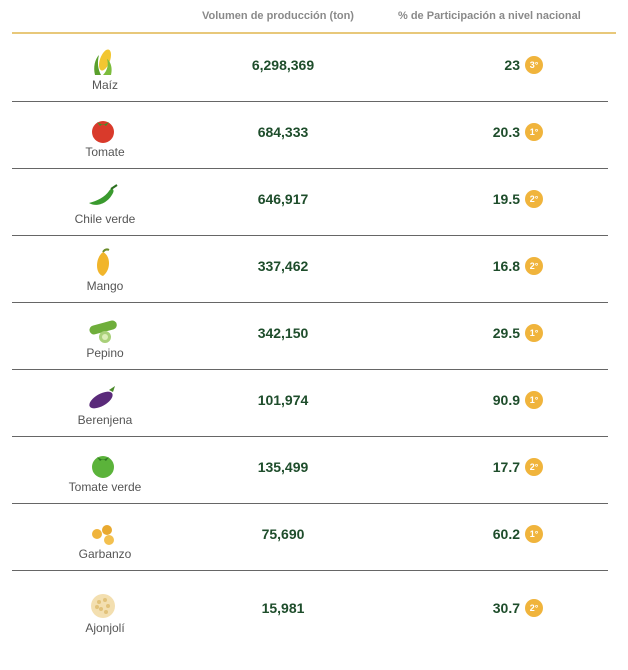  Describe the element at coordinates (105, 152) in the screenshot. I see `crop-name: Tomate` at that location.